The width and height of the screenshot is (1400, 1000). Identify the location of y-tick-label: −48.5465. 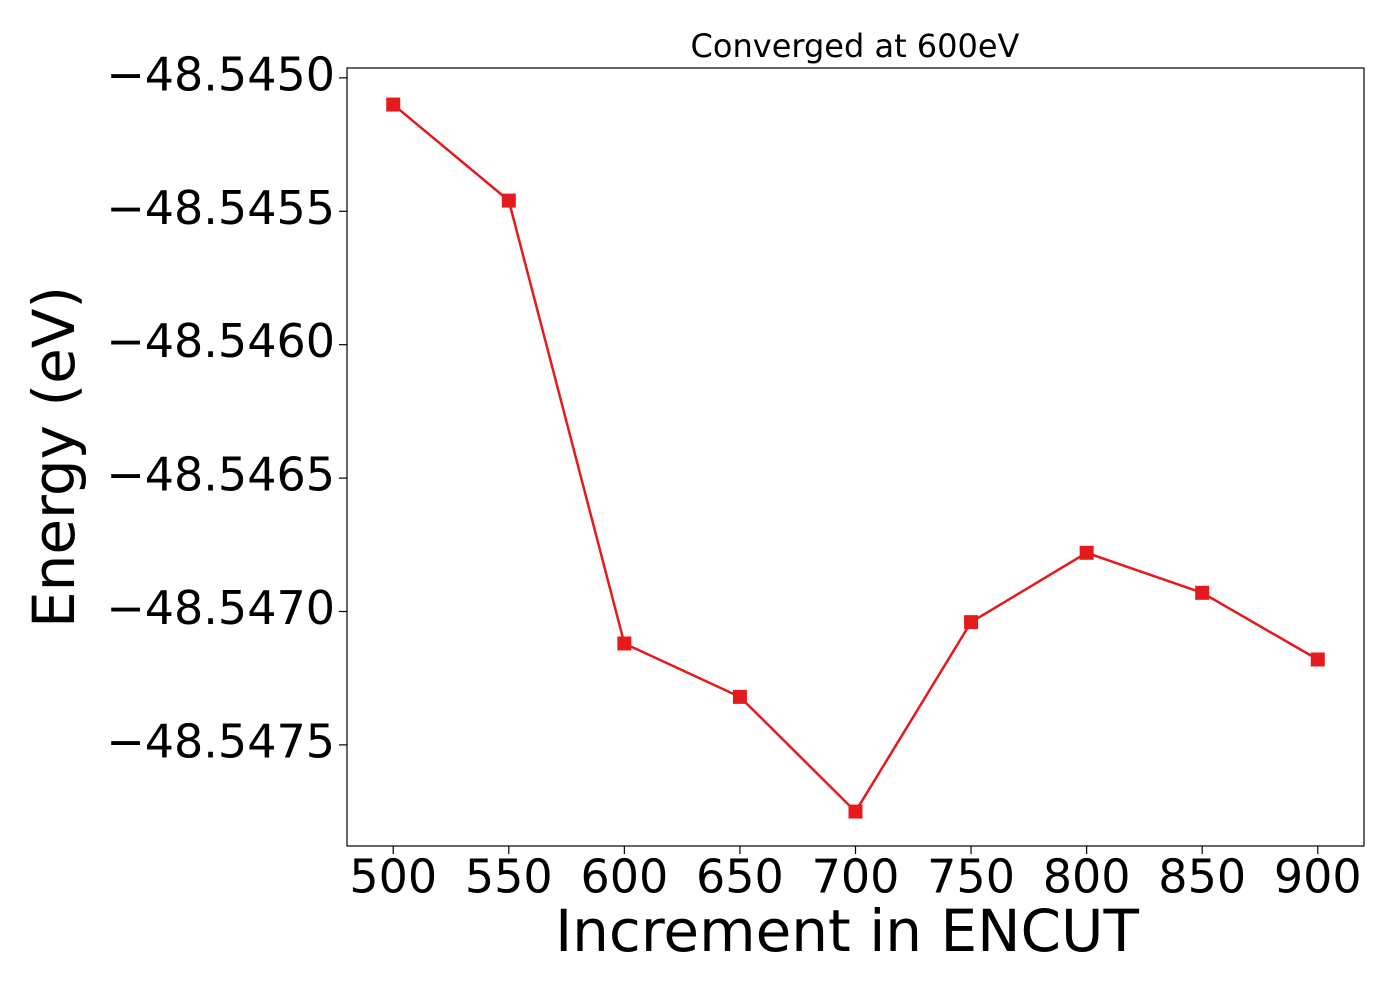
(220, 475).